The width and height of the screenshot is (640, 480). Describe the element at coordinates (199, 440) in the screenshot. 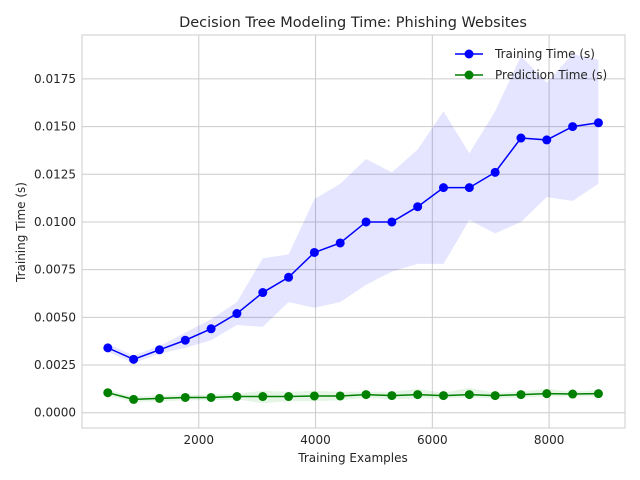

I see `x-tick-label: 2000` at that location.